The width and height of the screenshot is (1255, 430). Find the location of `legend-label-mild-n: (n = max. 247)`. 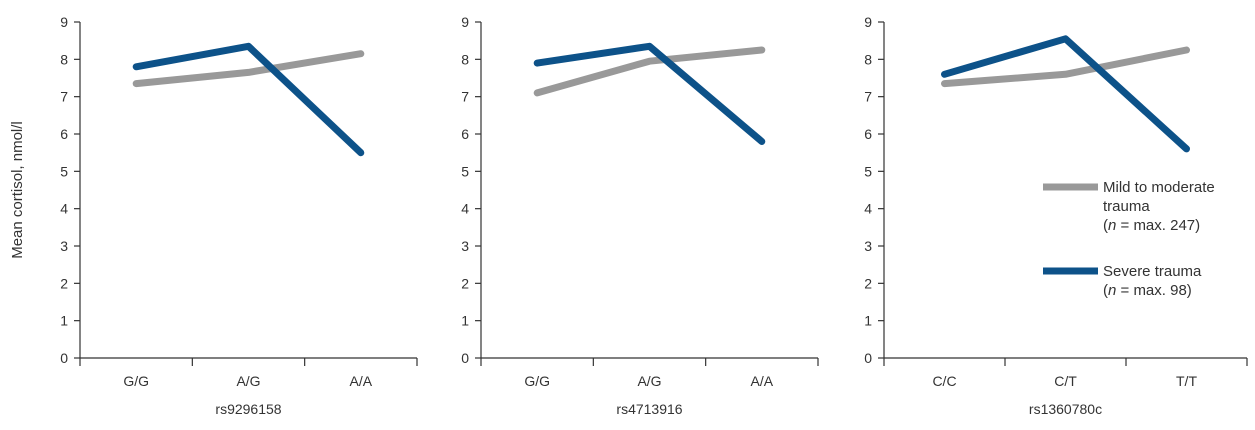

legend-label-mild-n: (n = max. 247) is located at coordinates (1151, 225).